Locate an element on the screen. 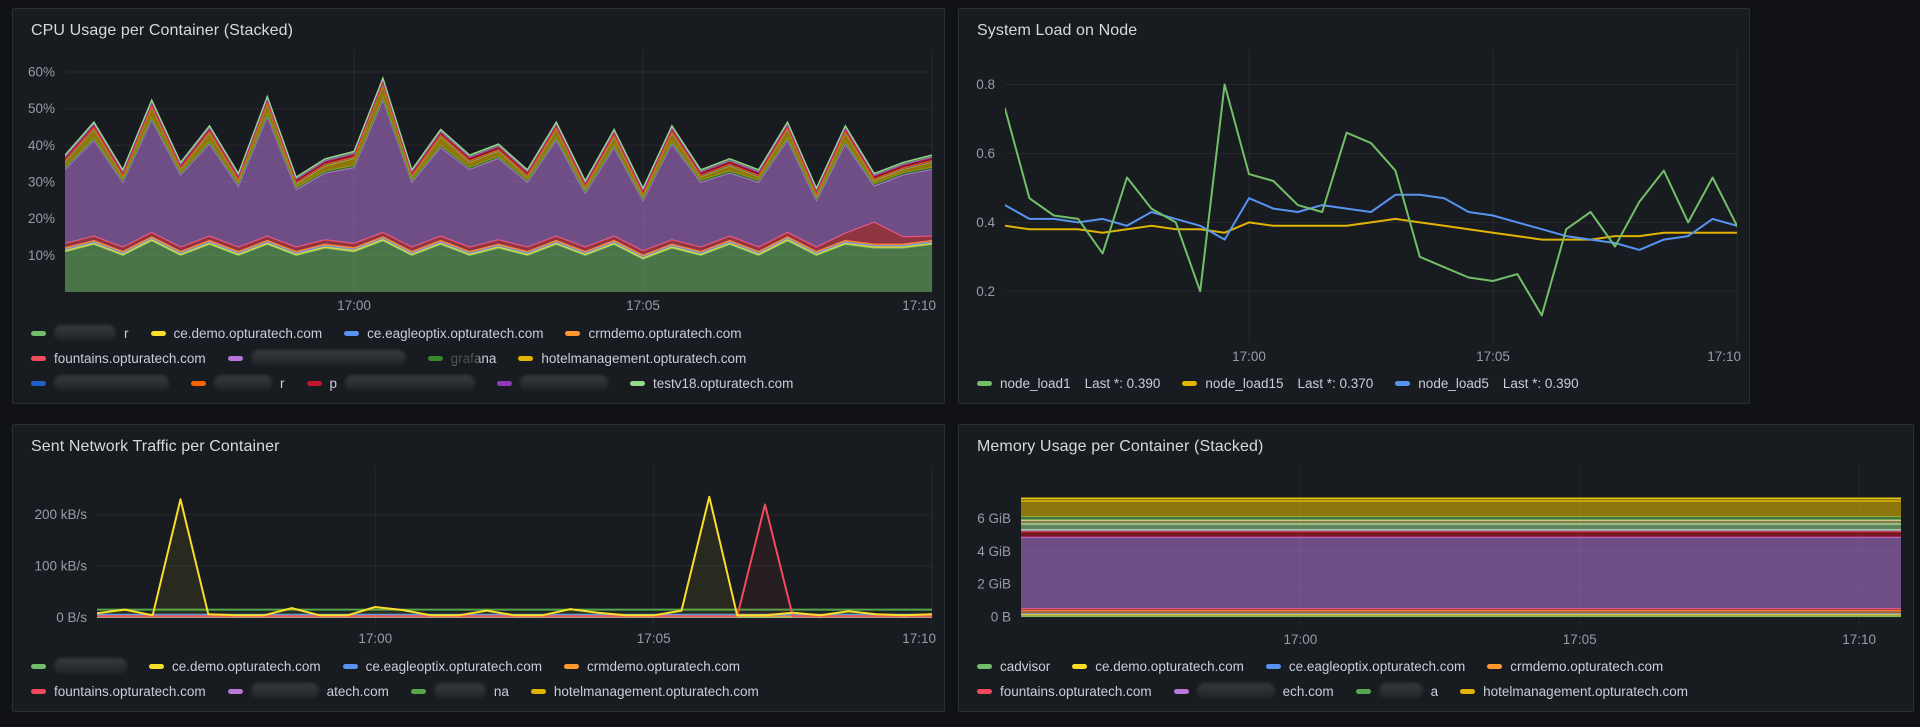  legend-value: Last *: 0.390 is located at coordinates (1122, 383).